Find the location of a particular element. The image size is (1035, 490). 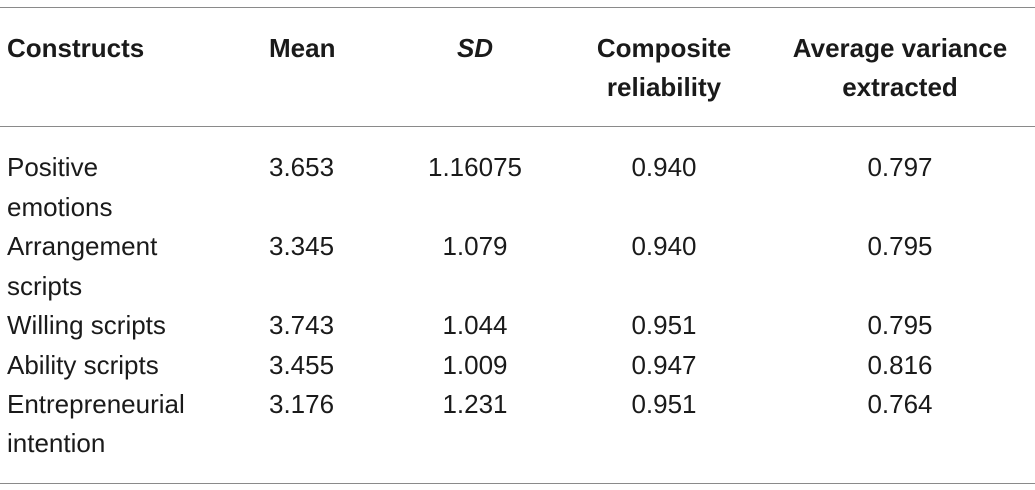

row-5-composite-reliability: 0.951 is located at coordinates (664, 404).